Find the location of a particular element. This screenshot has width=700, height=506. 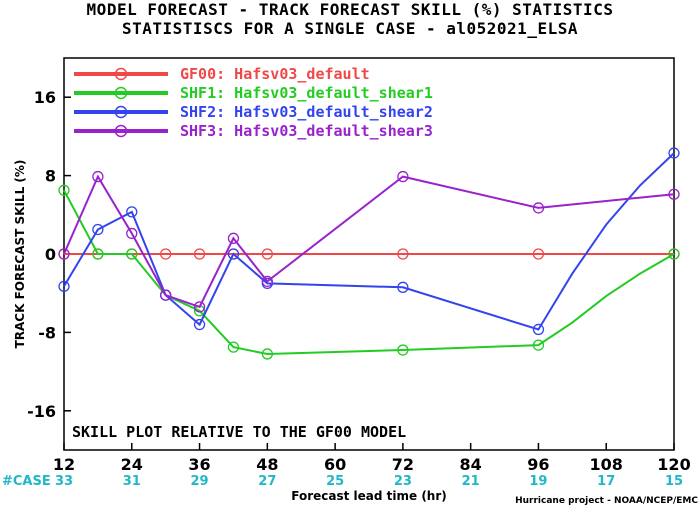

legend-label: SHF3: Hafsv03_default_shear3 is located at coordinates (306, 131).